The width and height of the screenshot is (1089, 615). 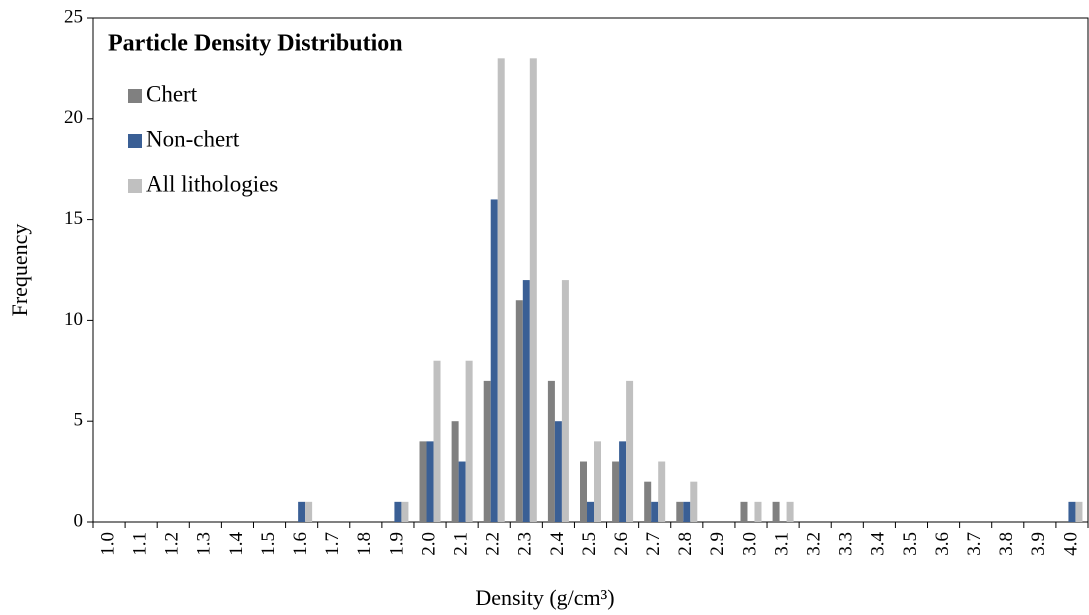 What do you see at coordinates (653, 544) in the screenshot?
I see `x-tick-label: 2.7` at bounding box center [653, 544].